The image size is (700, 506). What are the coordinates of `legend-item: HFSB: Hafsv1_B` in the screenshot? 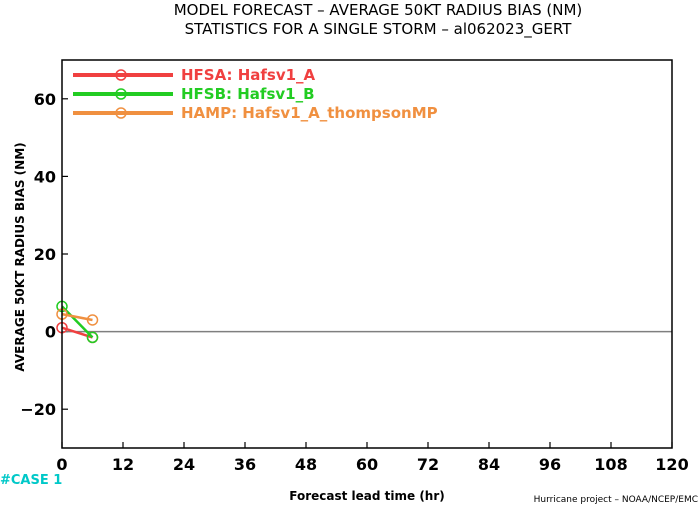 It's located at (194, 94).